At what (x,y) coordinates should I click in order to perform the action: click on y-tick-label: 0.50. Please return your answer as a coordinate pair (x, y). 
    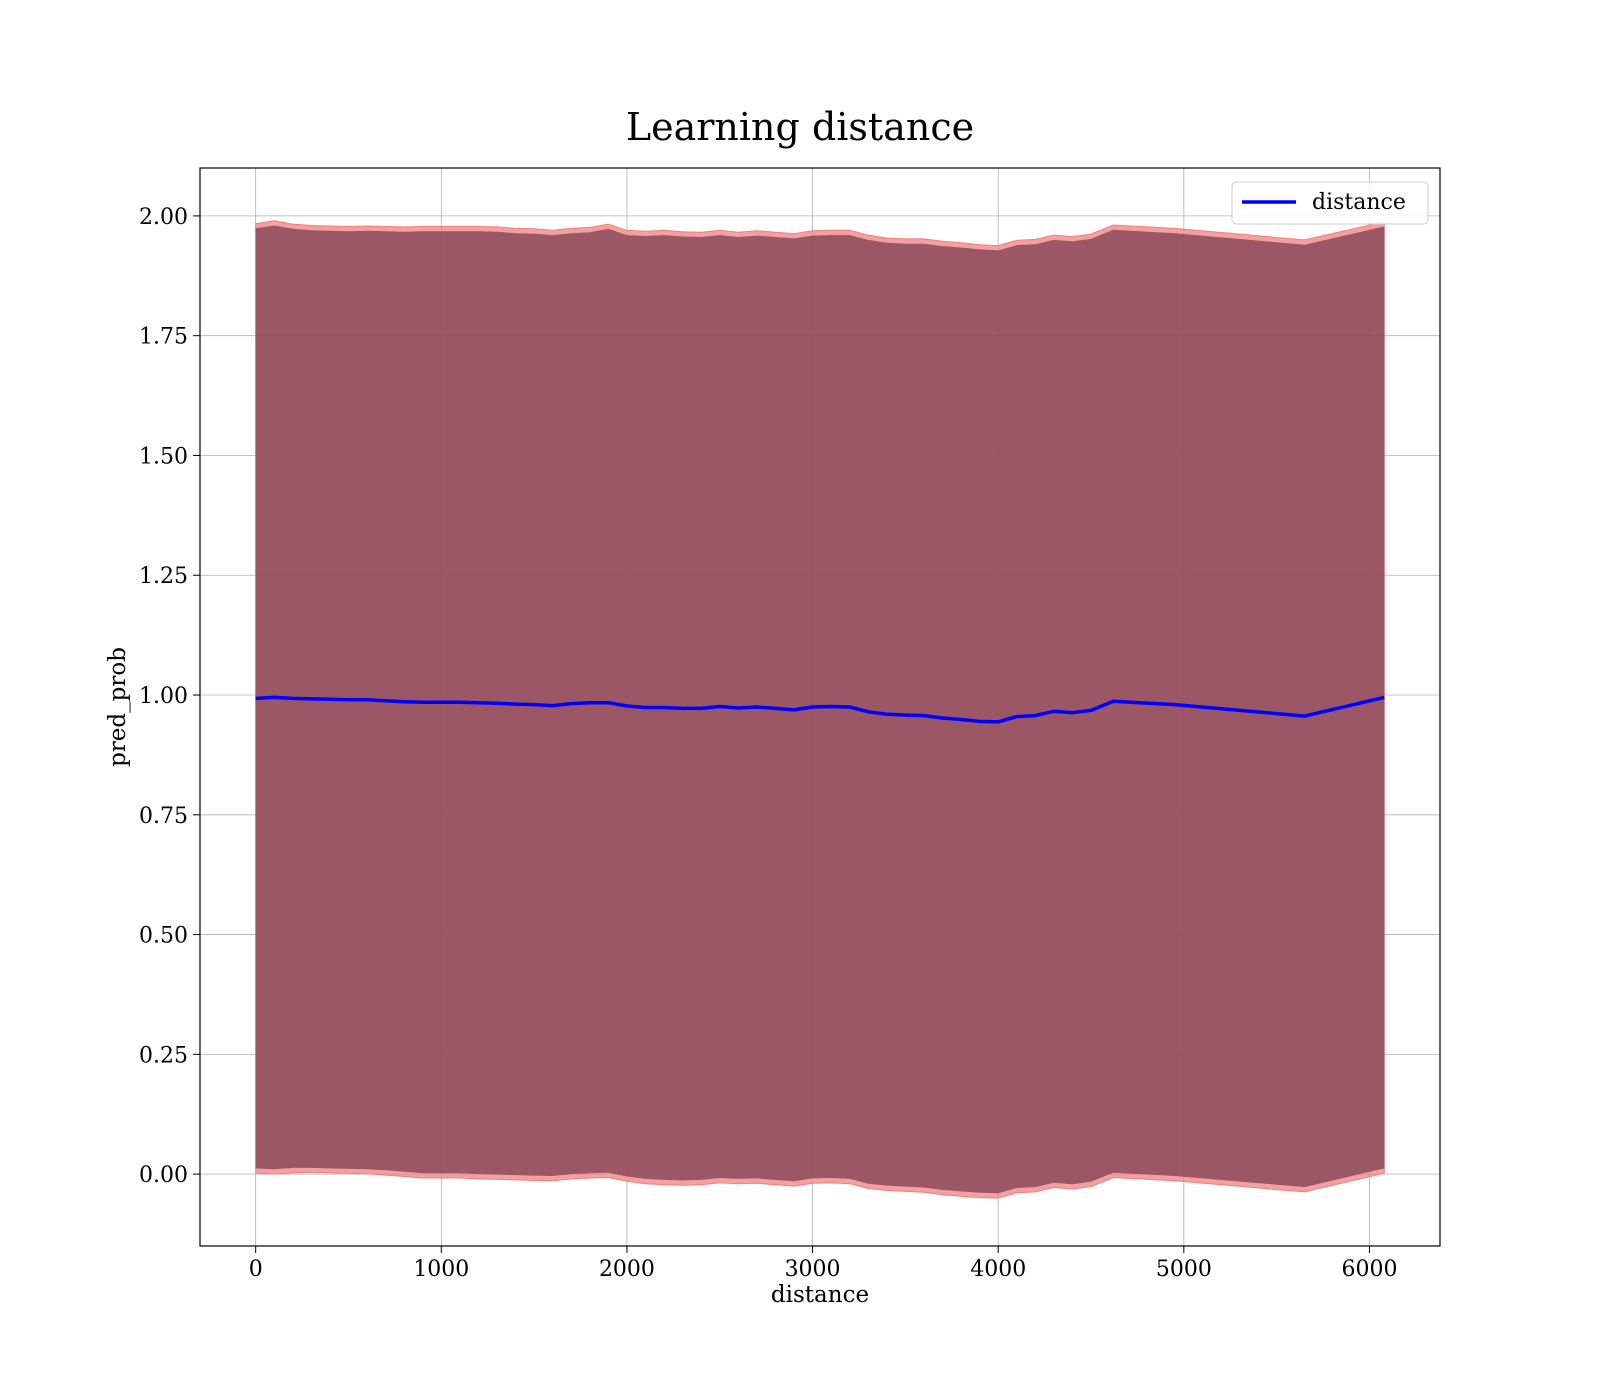
    Looking at the image, I should click on (163, 936).